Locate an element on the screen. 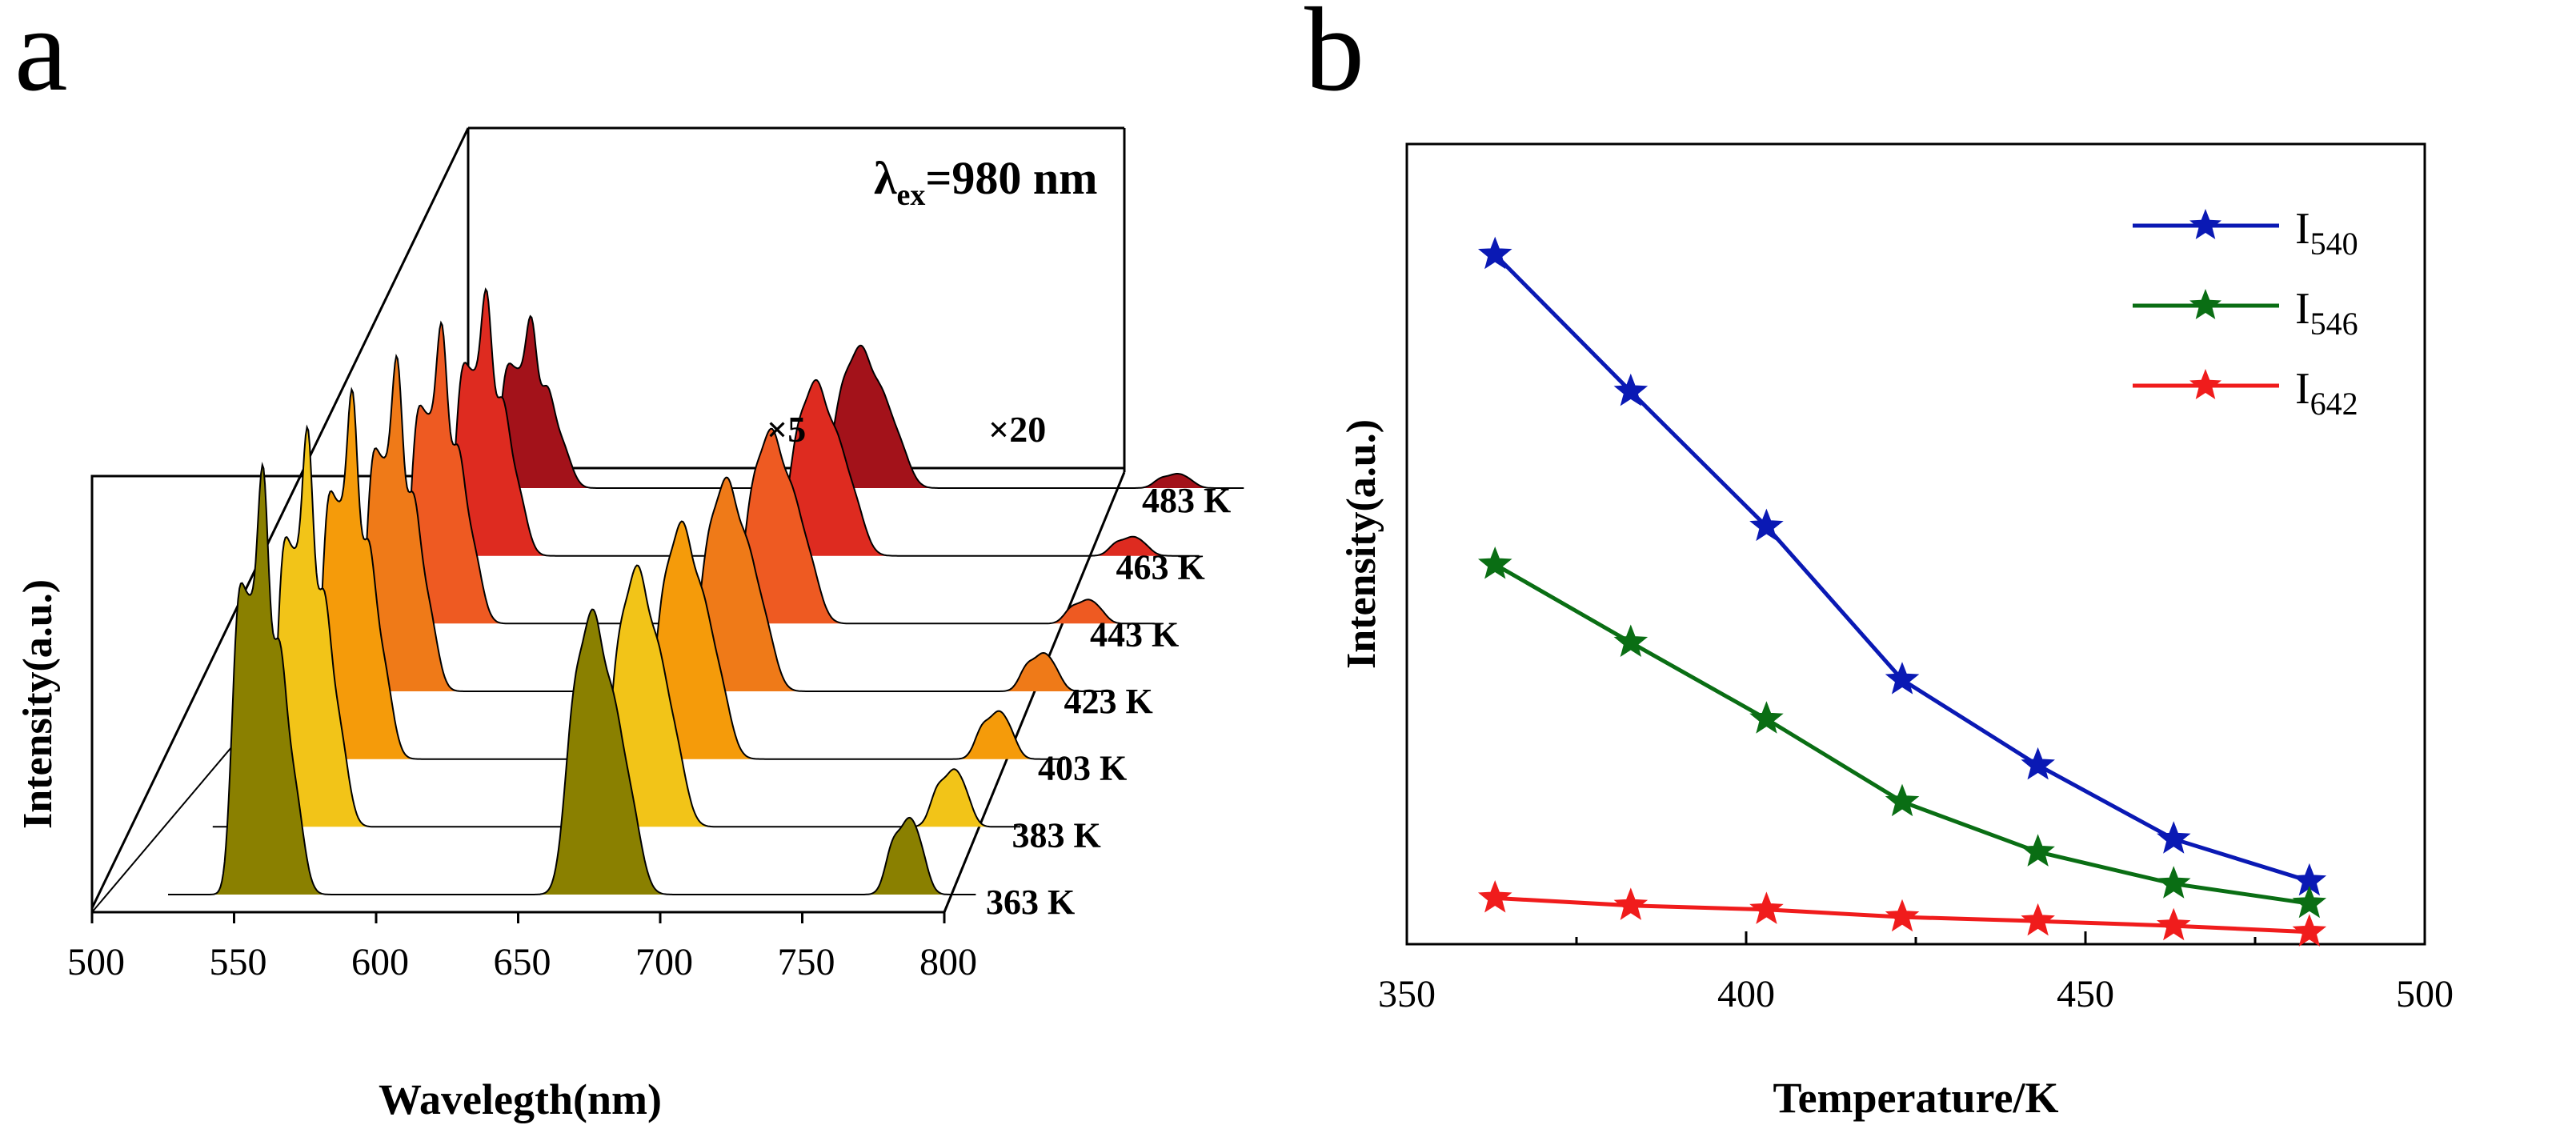 The width and height of the screenshot is (2576, 1141). line-chart-x-ticks: 350 400 450 500 is located at coordinates (1916, 973).